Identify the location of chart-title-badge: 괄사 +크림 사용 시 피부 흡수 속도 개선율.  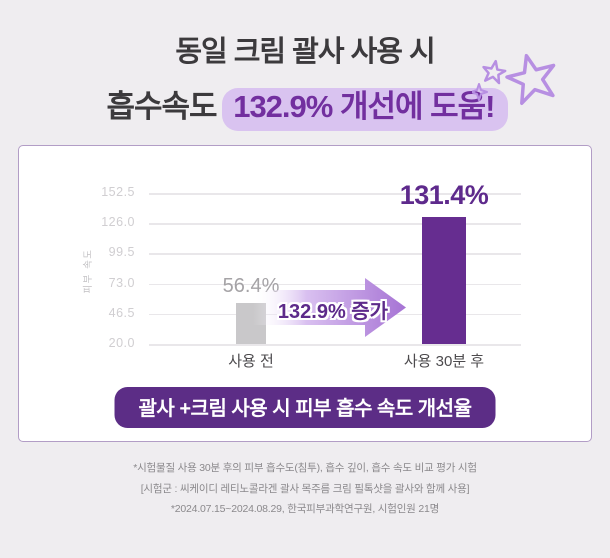
(305, 407).